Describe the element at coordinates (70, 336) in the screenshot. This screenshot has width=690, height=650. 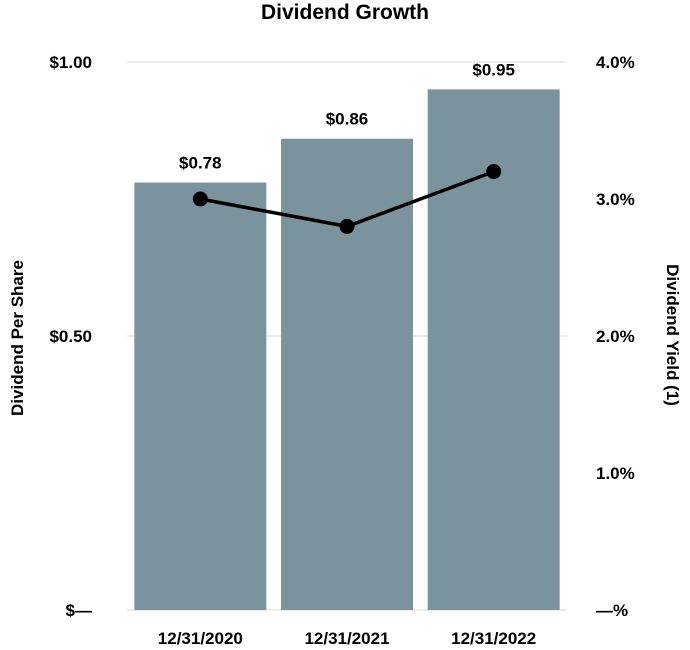
I see `y-tick-label: $0.50` at that location.